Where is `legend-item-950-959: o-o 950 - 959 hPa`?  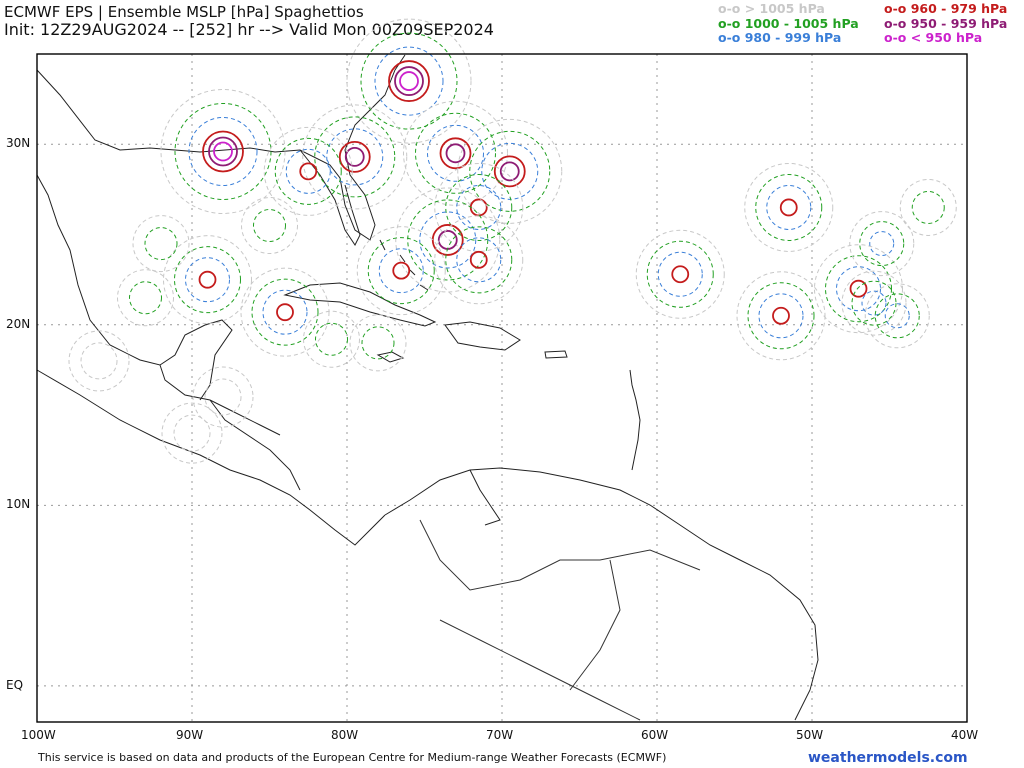 legend-item-950-959: o-o 950 - 959 hPa is located at coordinates (946, 23).